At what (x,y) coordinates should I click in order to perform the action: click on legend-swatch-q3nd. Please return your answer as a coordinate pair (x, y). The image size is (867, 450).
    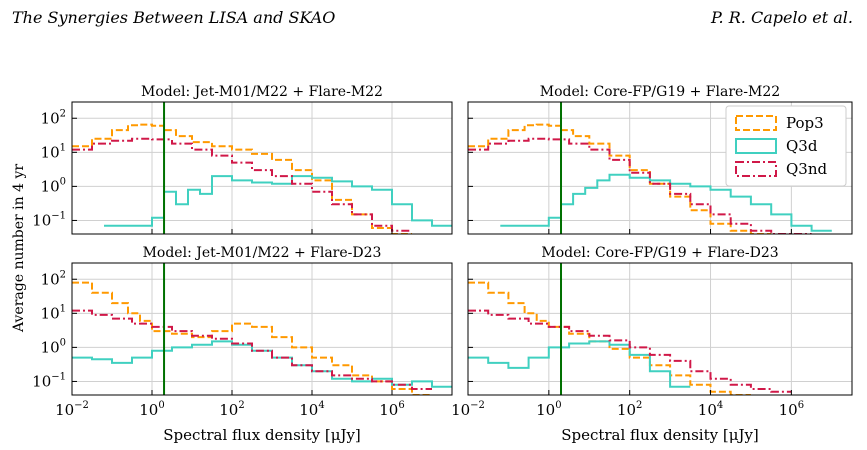
    Looking at the image, I should click on (756, 169).